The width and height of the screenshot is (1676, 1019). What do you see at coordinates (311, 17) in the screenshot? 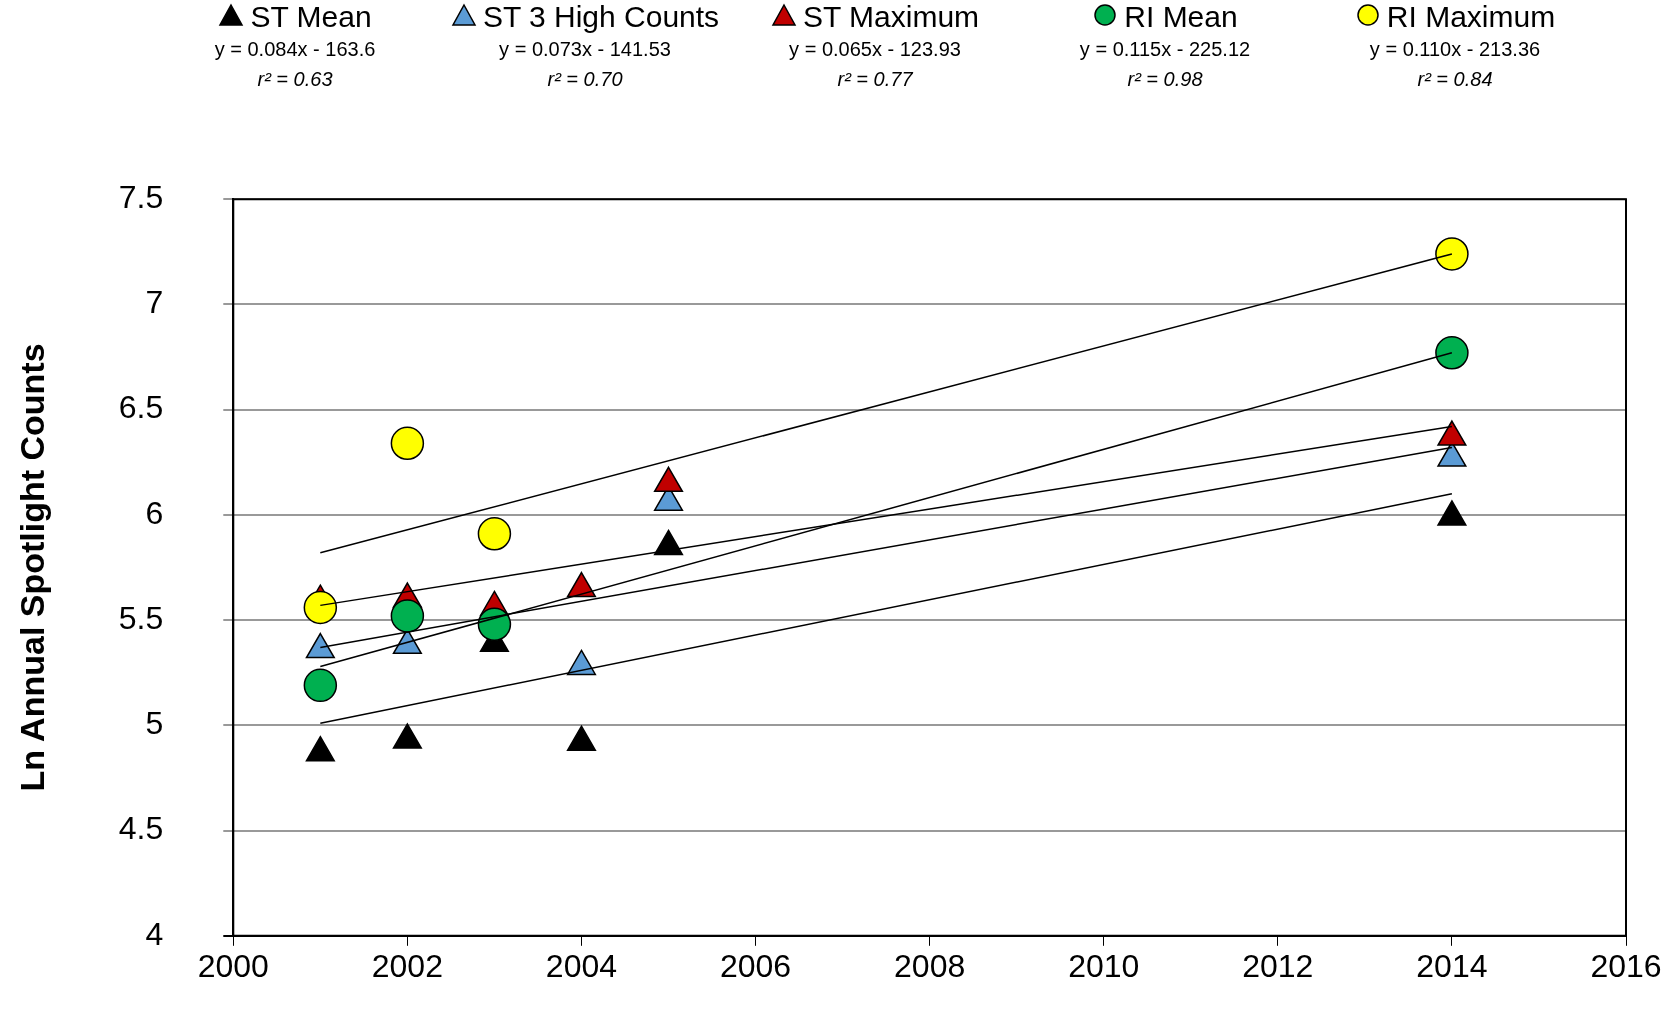
I see `legend-label: ST Mean` at bounding box center [311, 17].